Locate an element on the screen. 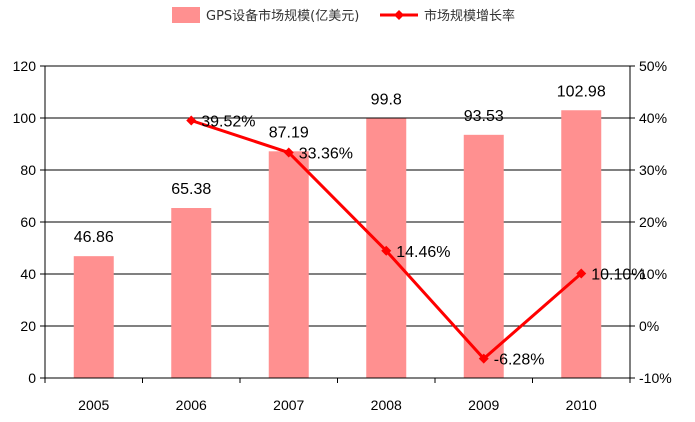 The width and height of the screenshot is (695, 422). legend-swatch-bar is located at coordinates (186, 15).